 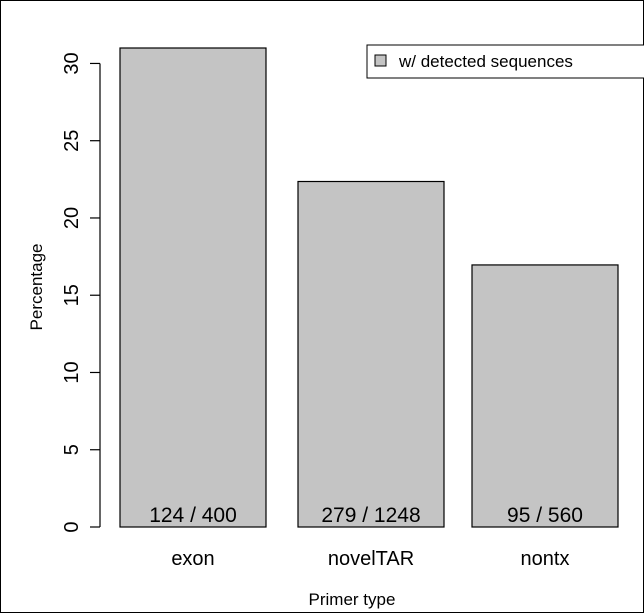 I want to click on x-tick-label-novelTAR: novelTAR, so click(x=371, y=559).